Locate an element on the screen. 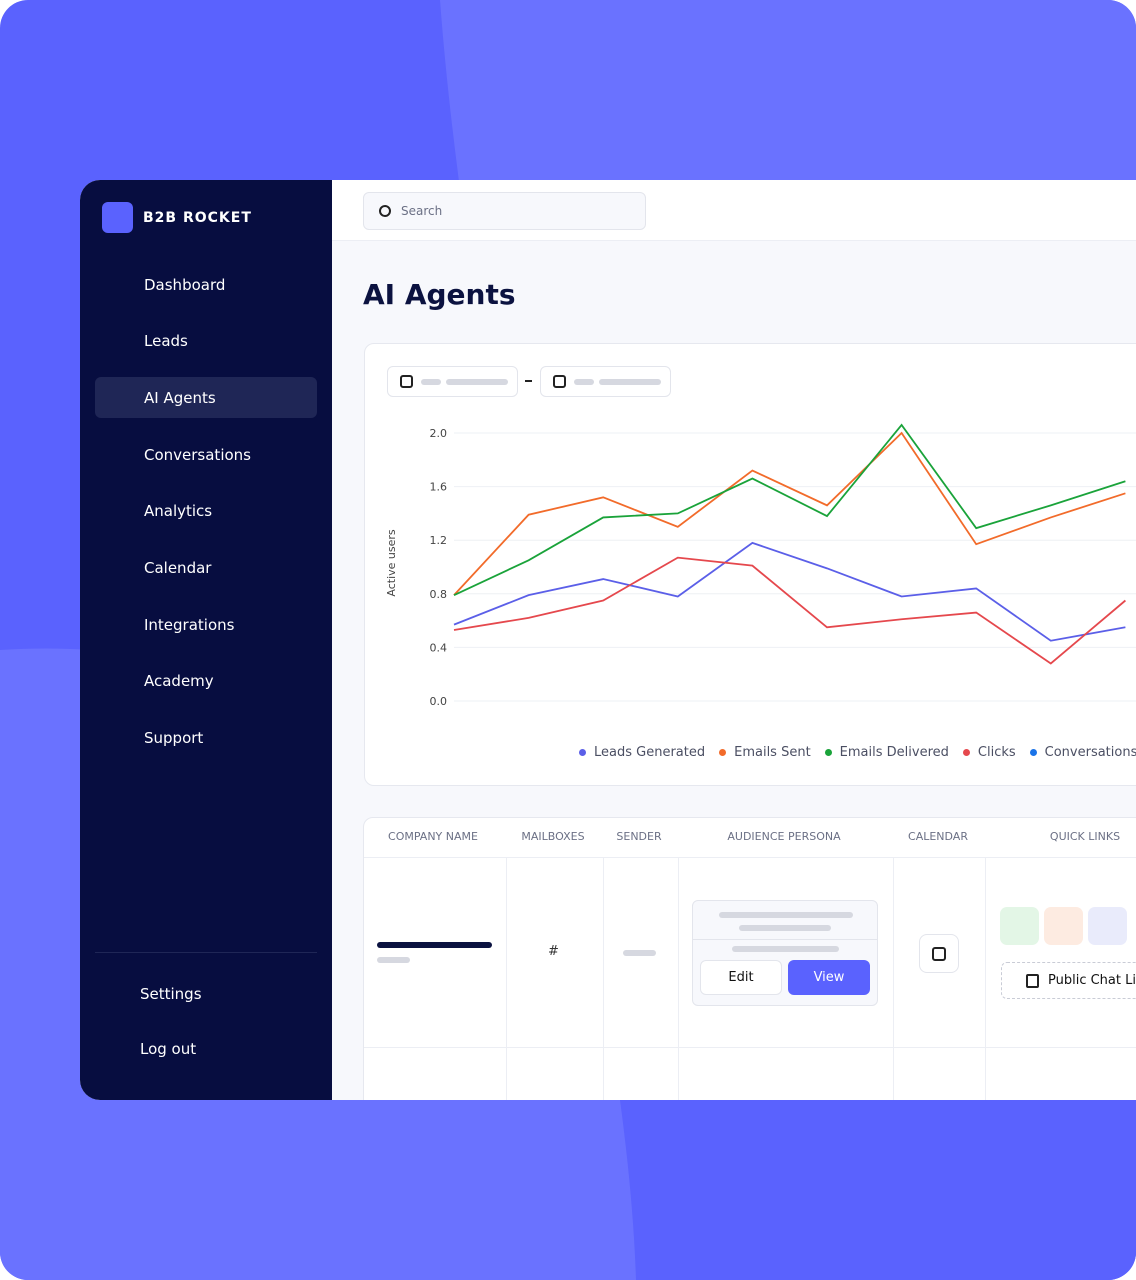  edit-button: Edit is located at coordinates (741, 977).